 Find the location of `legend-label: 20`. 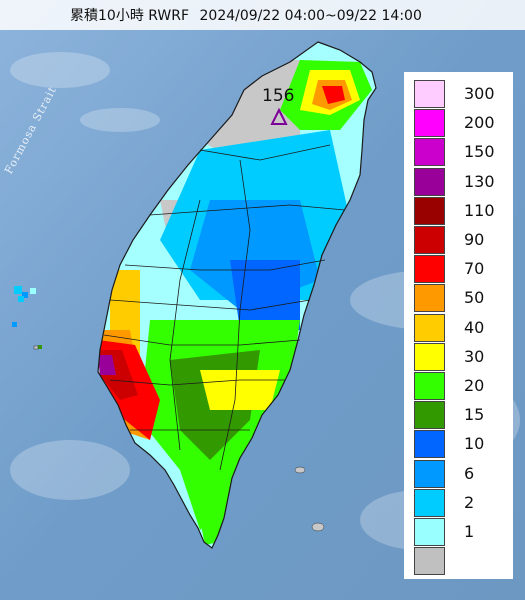

legend-label: 20 is located at coordinates (474, 385).